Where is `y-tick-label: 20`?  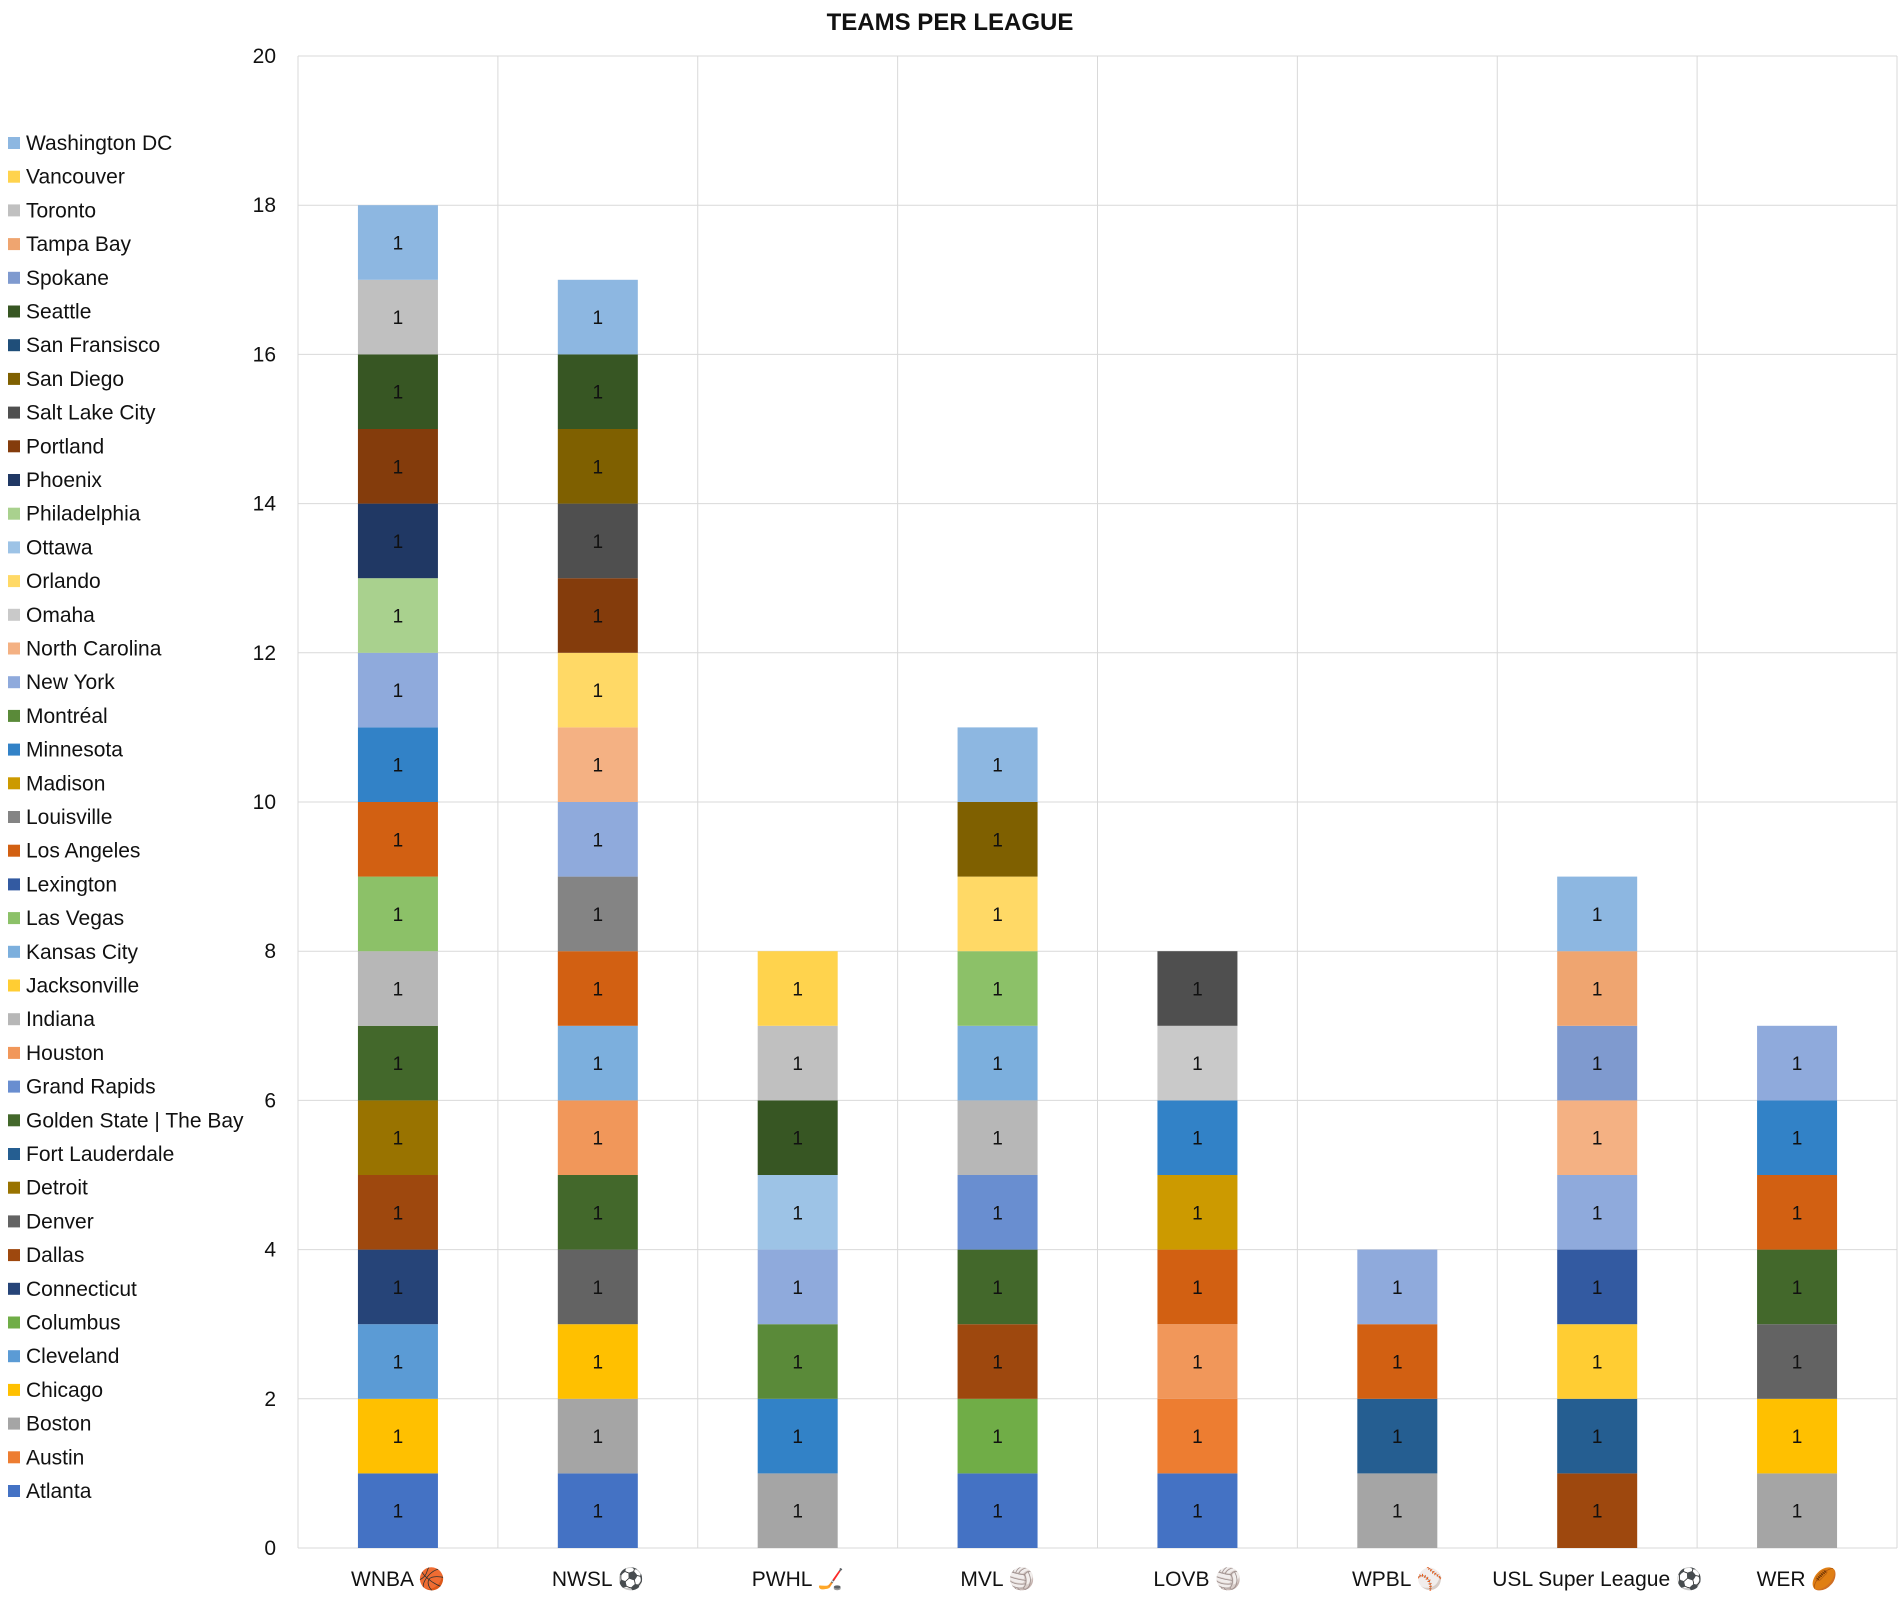
y-tick-label: 20 is located at coordinates (264, 56).